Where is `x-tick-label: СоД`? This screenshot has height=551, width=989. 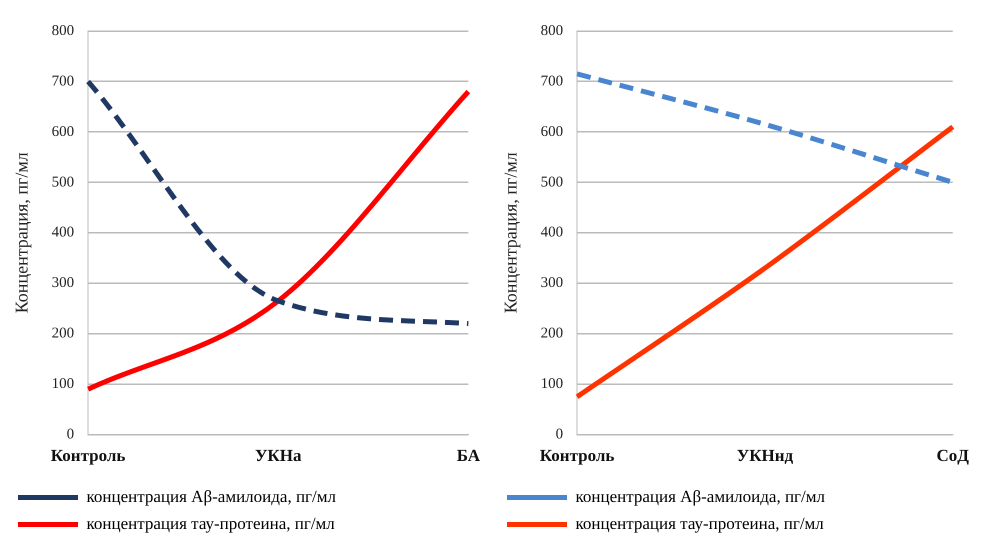
x-tick-label: СоД is located at coordinates (953, 456).